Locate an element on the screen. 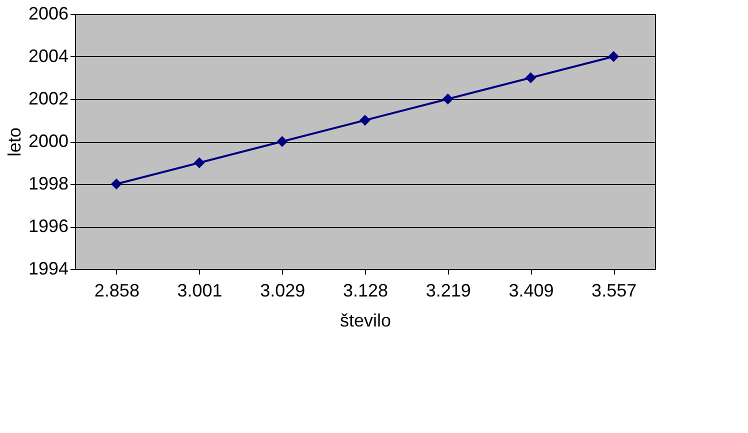  x-tick-label: 2.858 is located at coordinates (117, 290).